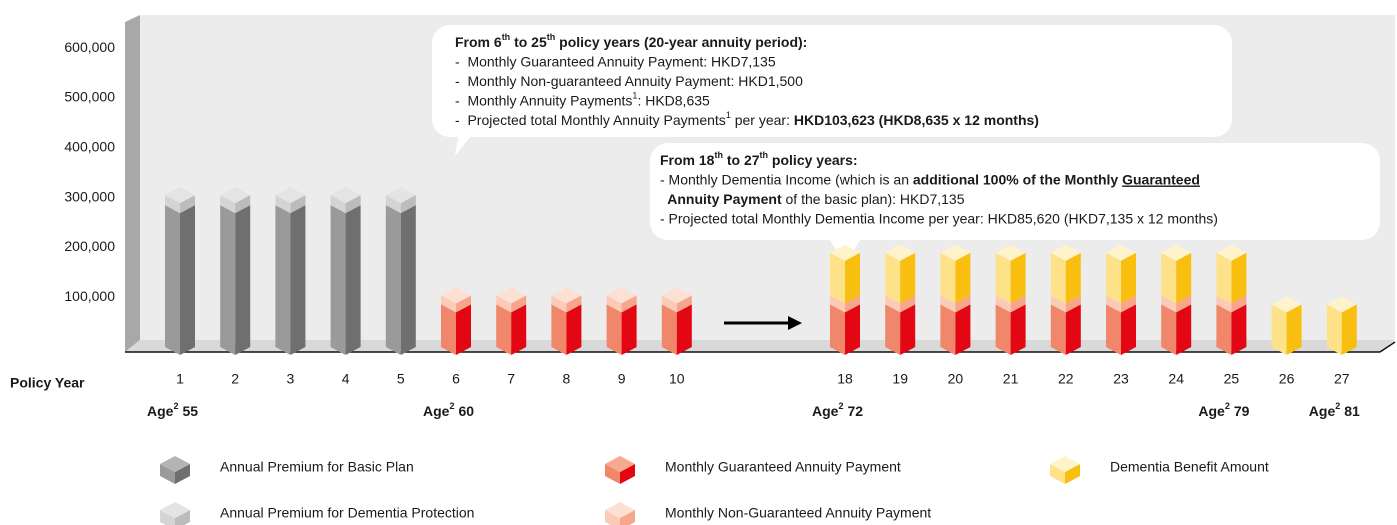  Describe the element at coordinates (132, 183) in the screenshot. I see `side-wall` at that location.